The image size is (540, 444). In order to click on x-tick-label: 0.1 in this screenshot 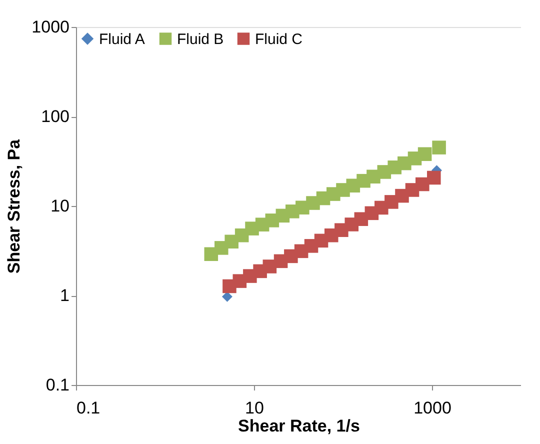, I will do `click(88, 408)`.